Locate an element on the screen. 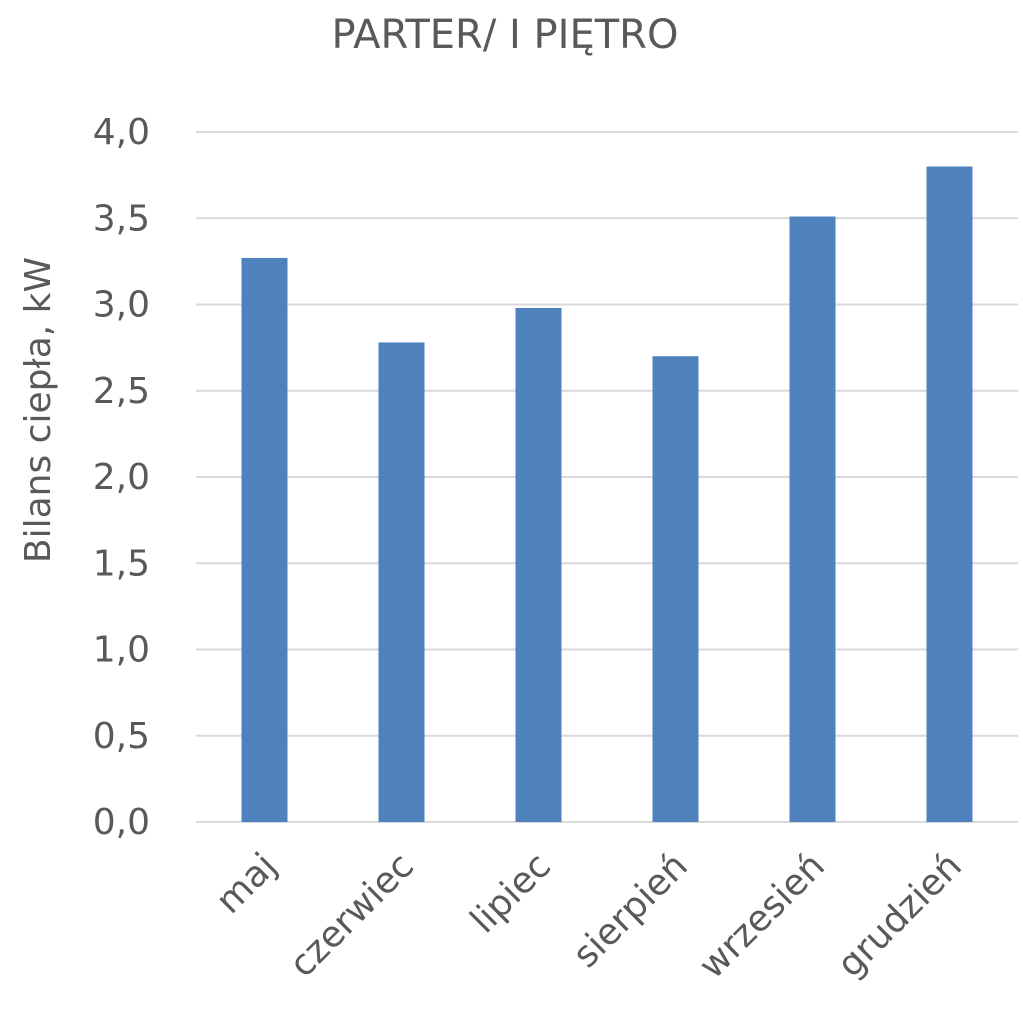 The height and width of the screenshot is (1017, 1023). bar-lipiec is located at coordinates (538, 564).